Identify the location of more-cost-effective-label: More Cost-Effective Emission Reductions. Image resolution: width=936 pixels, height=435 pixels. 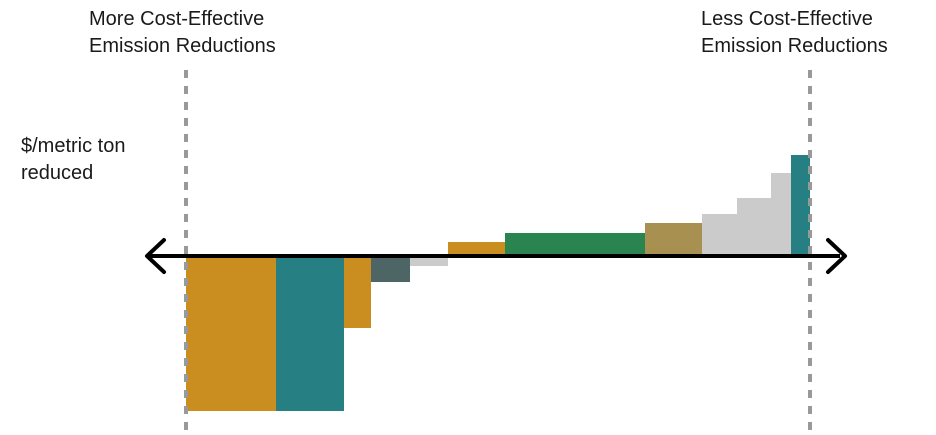
(182, 33).